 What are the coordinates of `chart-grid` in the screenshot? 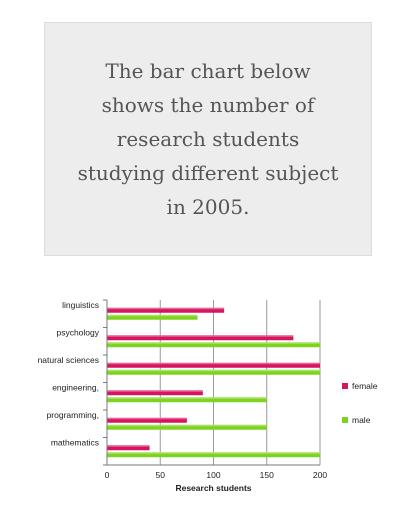 It's located at (240, 382).